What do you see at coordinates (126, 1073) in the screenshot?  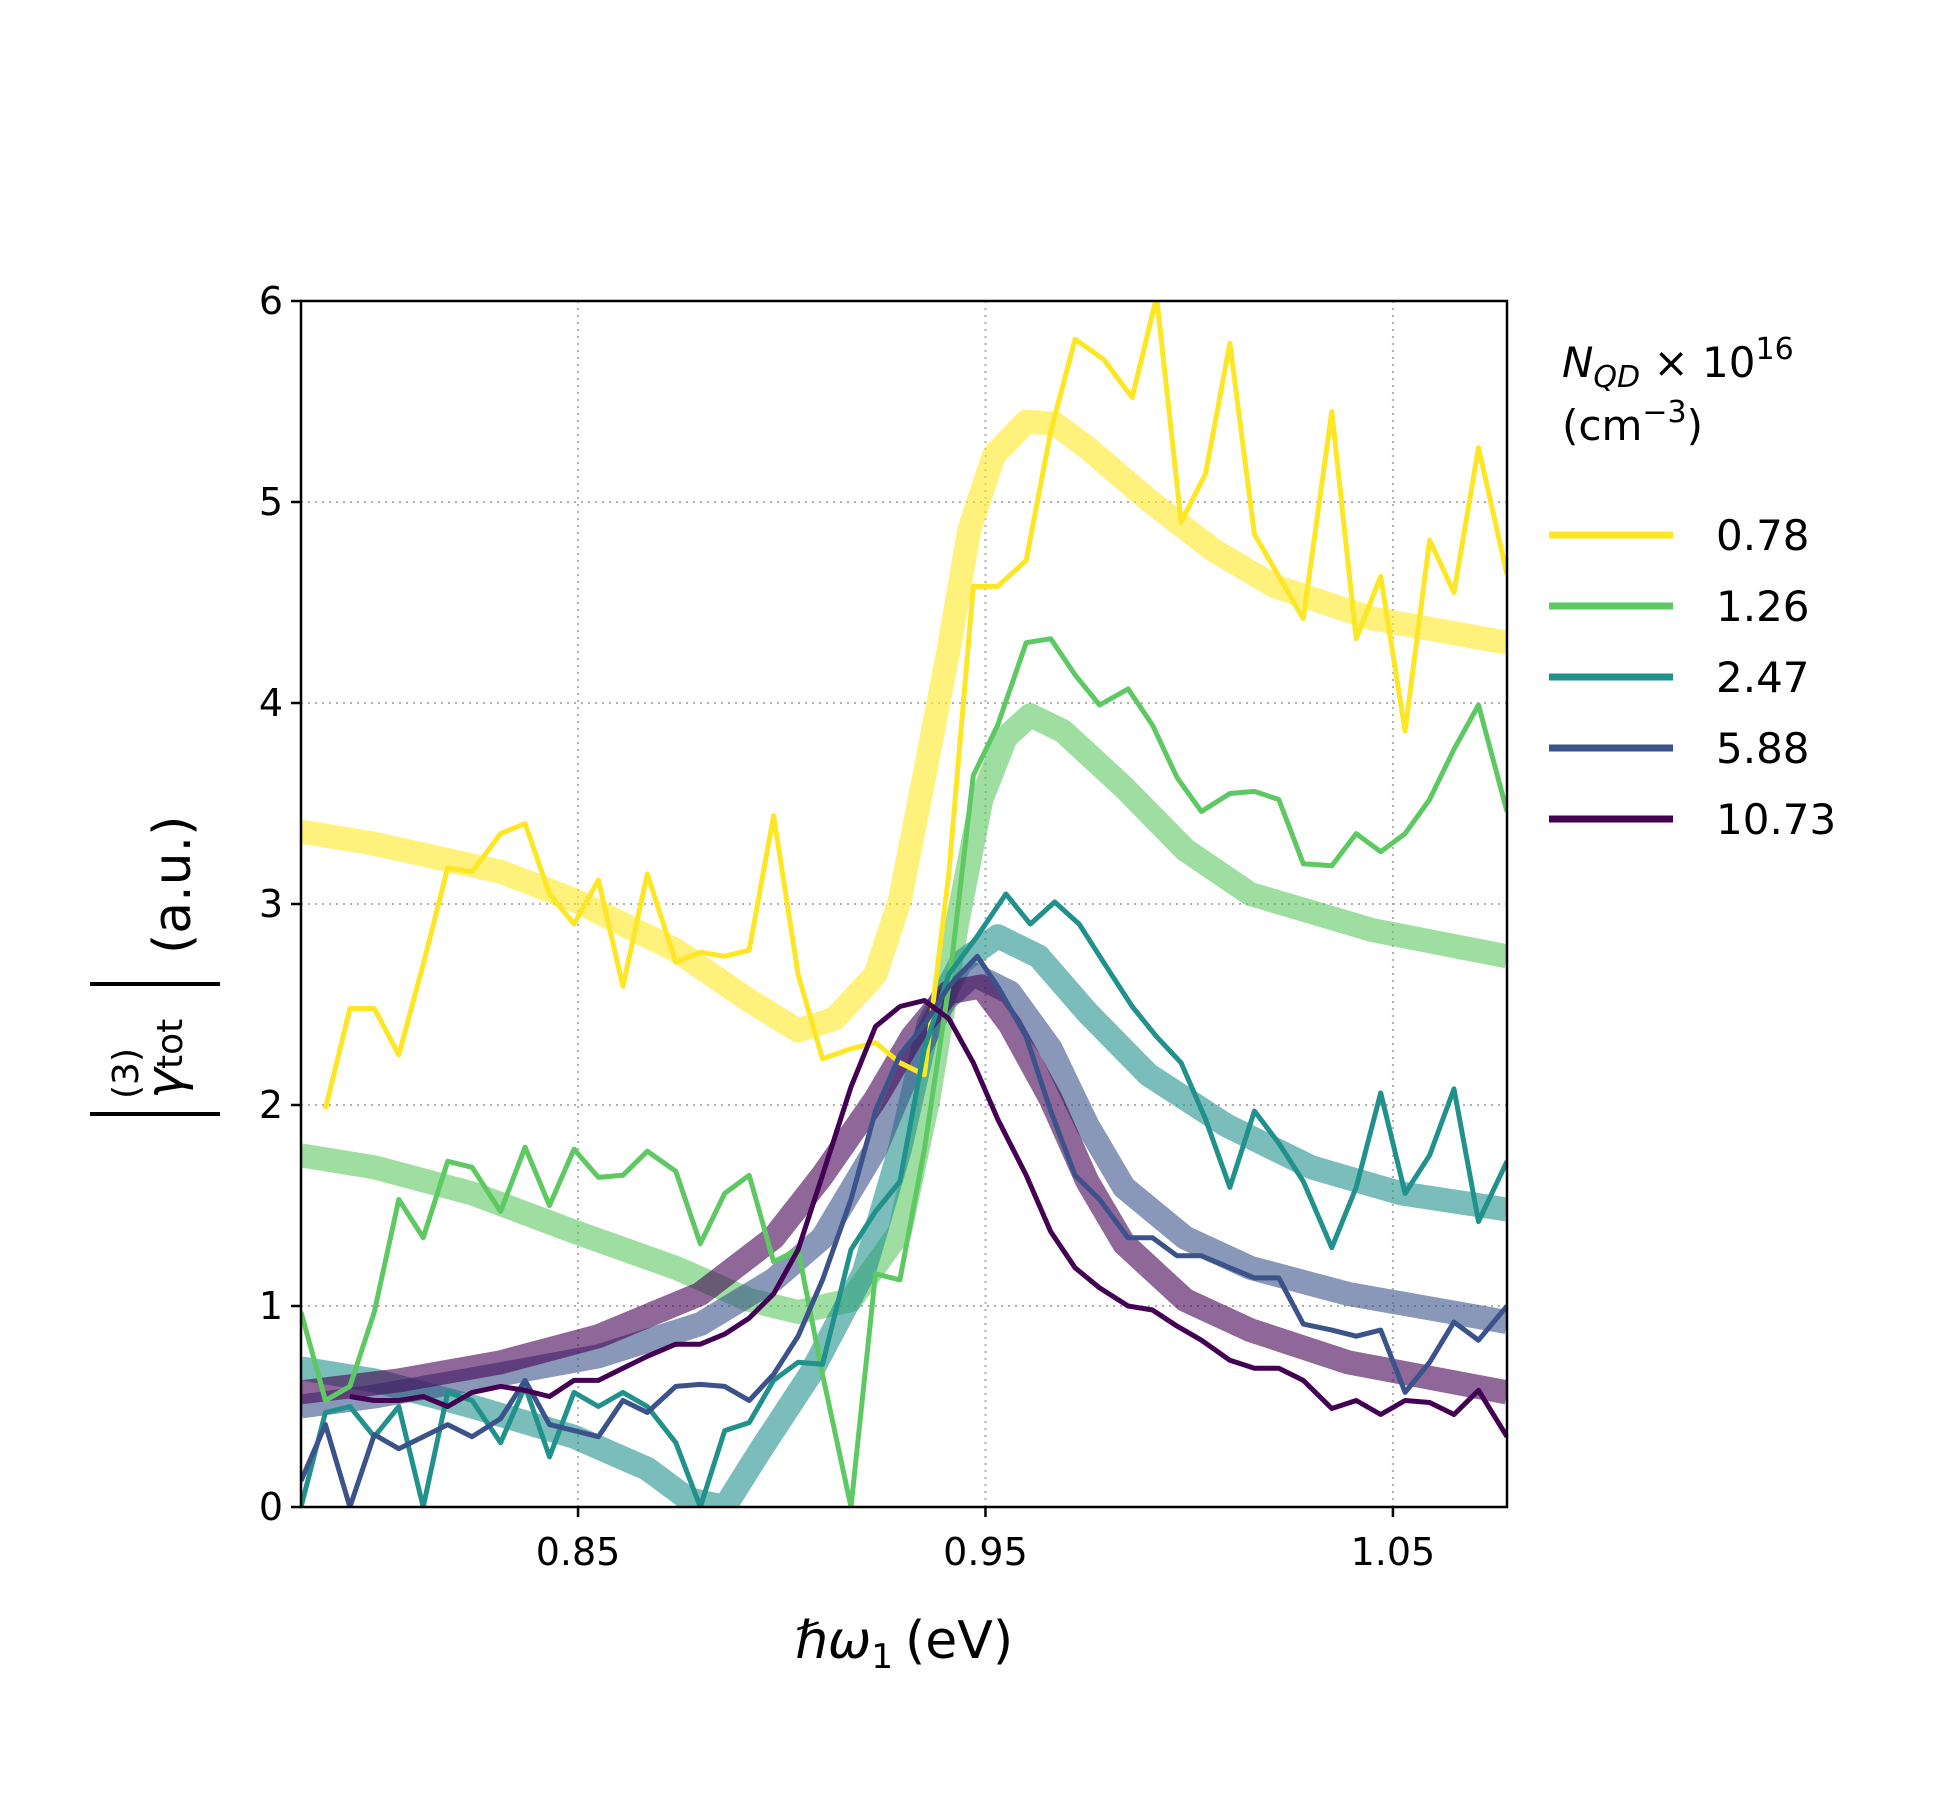 I see `svg-text: (3)` at bounding box center [126, 1073].